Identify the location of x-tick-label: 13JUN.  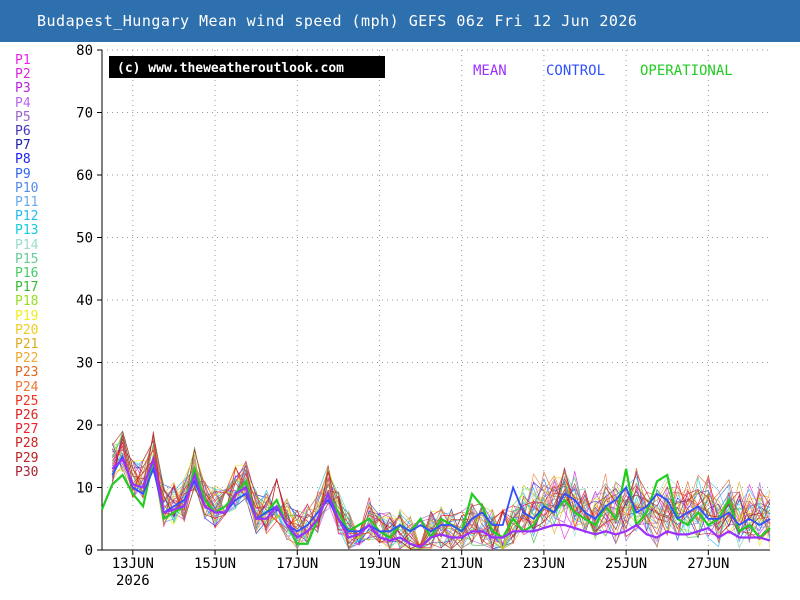
(133, 564).